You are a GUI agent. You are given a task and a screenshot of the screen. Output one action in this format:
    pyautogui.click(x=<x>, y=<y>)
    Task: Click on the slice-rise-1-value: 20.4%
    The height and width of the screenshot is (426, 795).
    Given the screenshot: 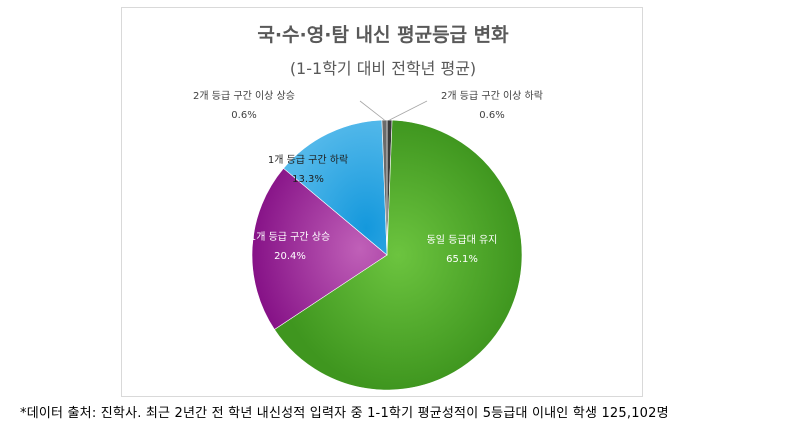 What is the action you would take?
    pyautogui.click(x=290, y=256)
    